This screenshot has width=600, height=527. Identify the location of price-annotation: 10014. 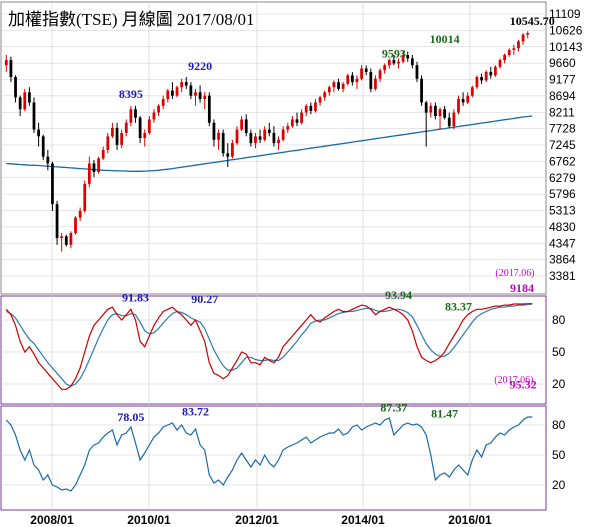
(445, 39).